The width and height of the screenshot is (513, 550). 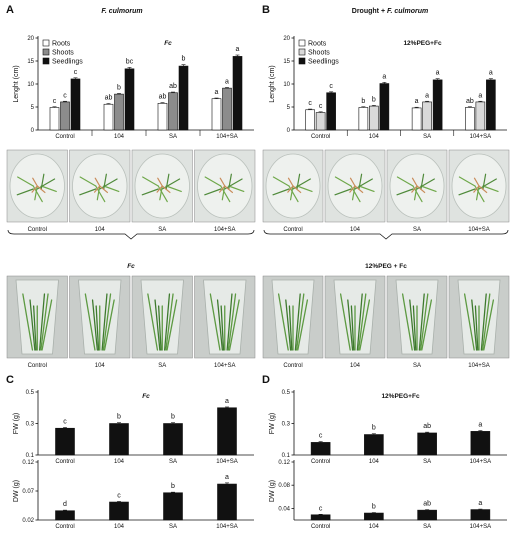 I want to click on y-tick-label: 0.12, so click(x=28, y=463).